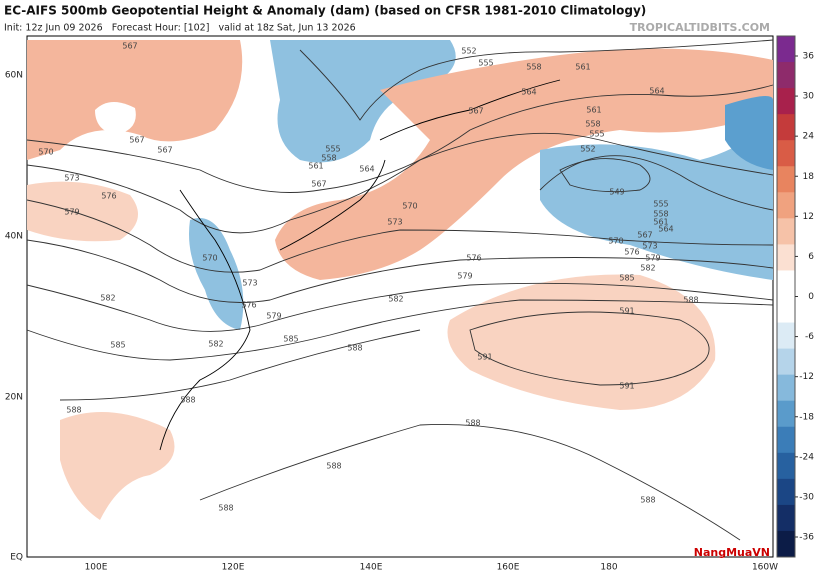  Describe the element at coordinates (290, 339) in the screenshot. I see `contour-label: 585` at that location.